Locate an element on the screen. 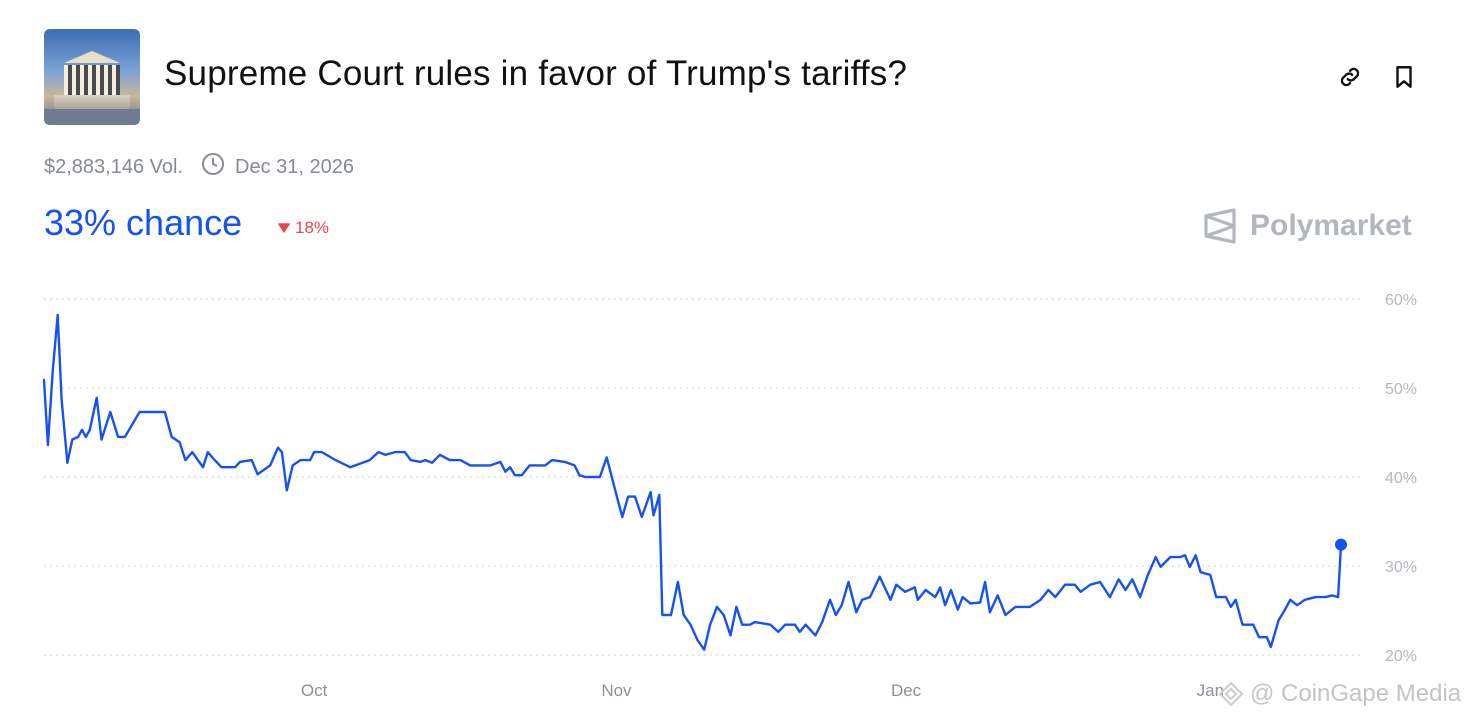  link-icon is located at coordinates (1350, 77).